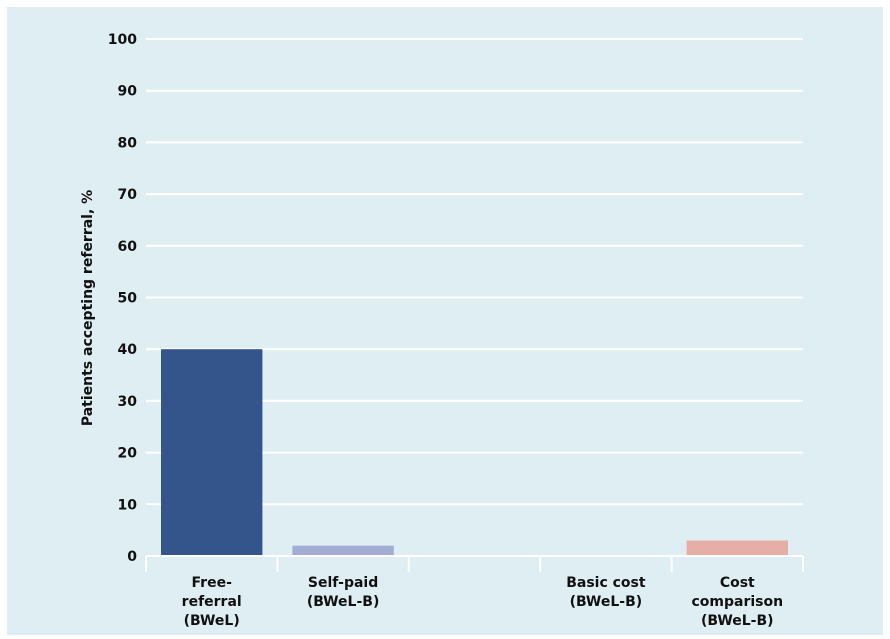  Describe the element at coordinates (212, 602) in the screenshot. I see `x-category-label: referral` at that location.